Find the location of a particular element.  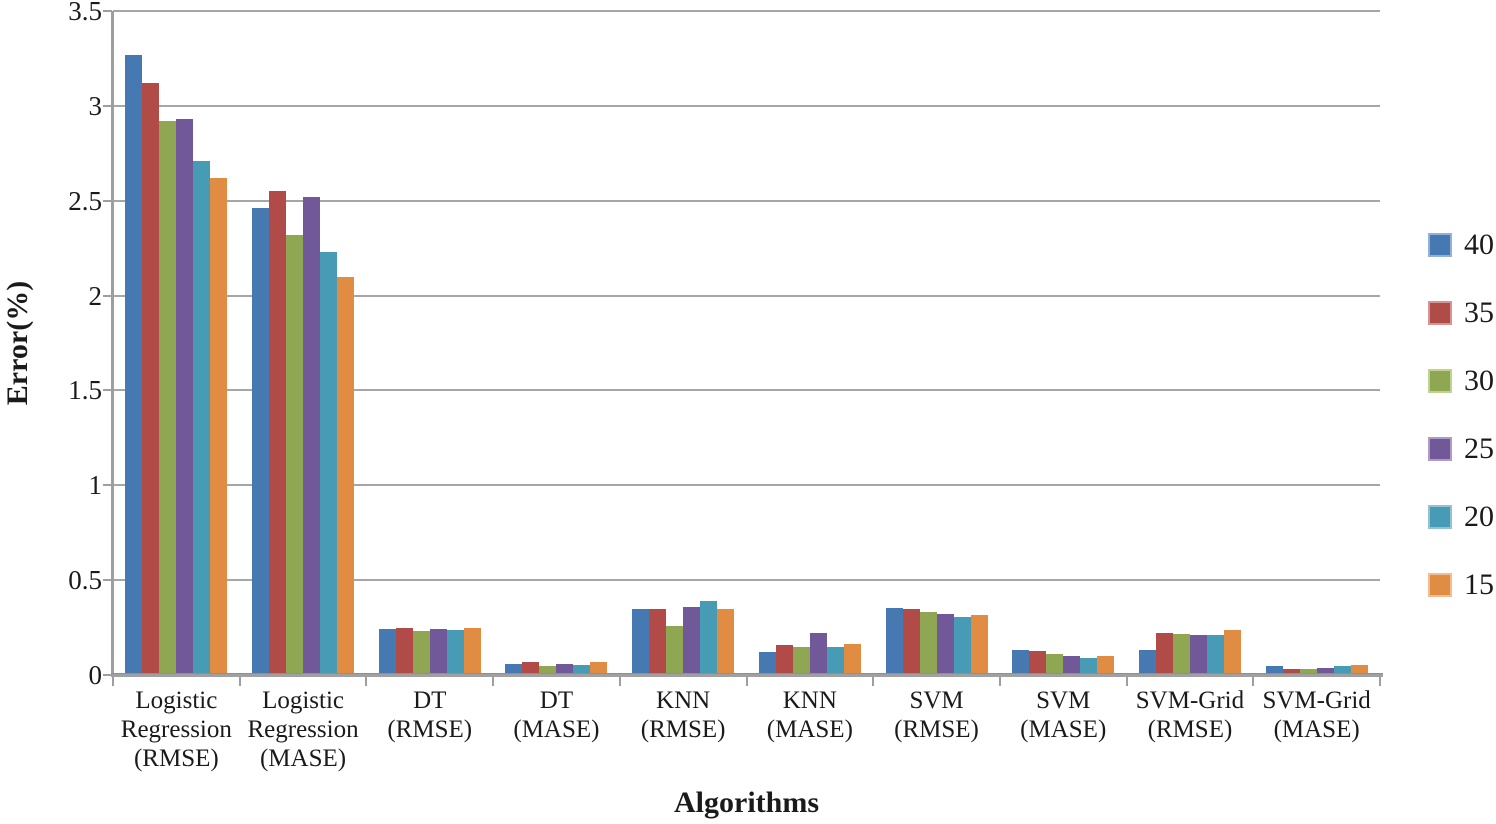

category-label: DT (MASE) is located at coordinates (556, 715).